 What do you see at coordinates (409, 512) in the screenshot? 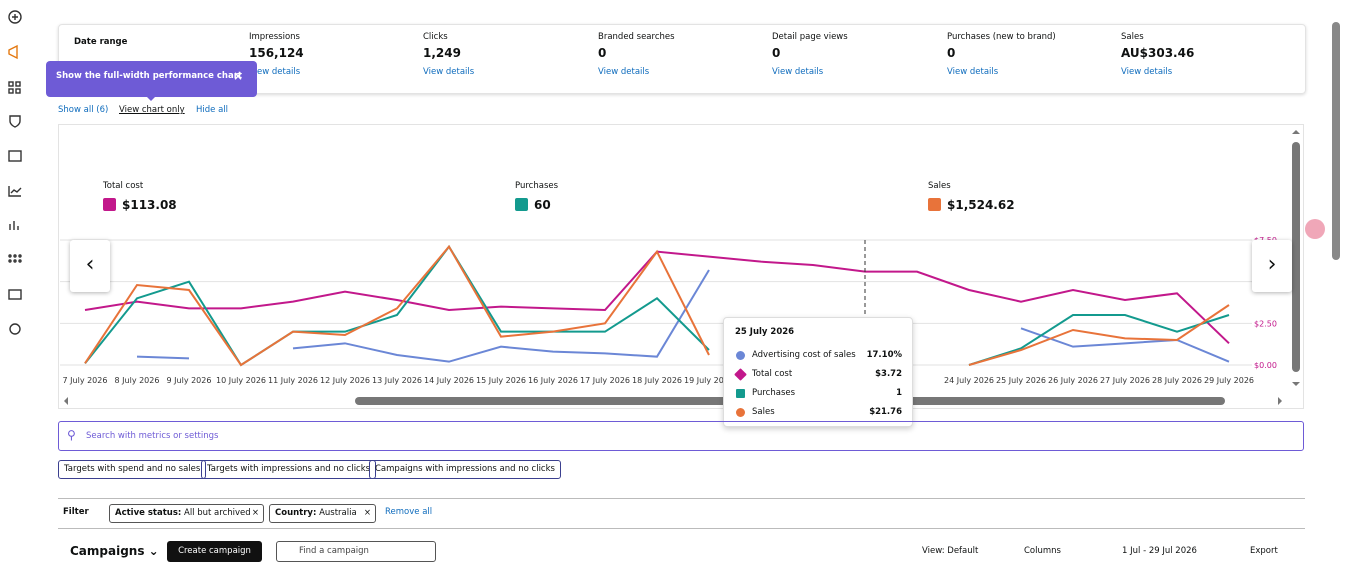
I see `remove-all: Remove all` at bounding box center [409, 512].